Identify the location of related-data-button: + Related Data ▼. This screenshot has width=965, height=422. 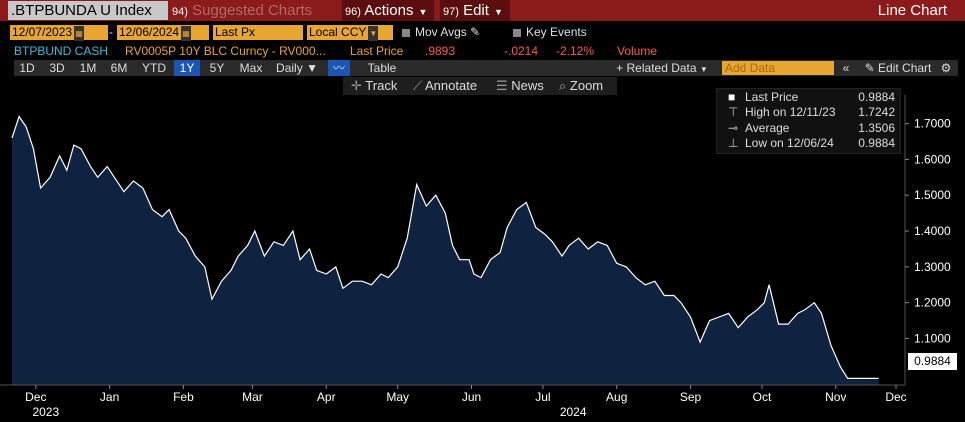
(662, 68).